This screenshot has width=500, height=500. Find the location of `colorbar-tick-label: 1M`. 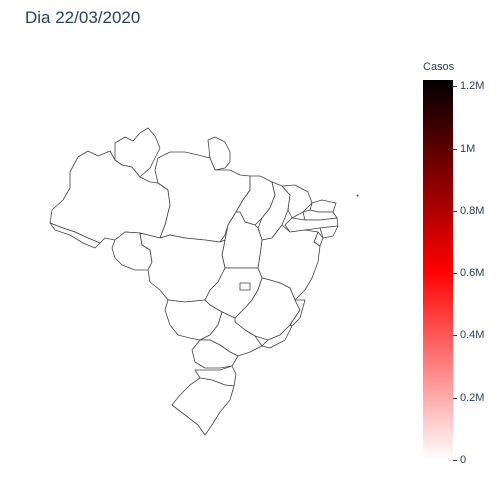

colorbar-tick-label: 1M is located at coordinates (468, 149).